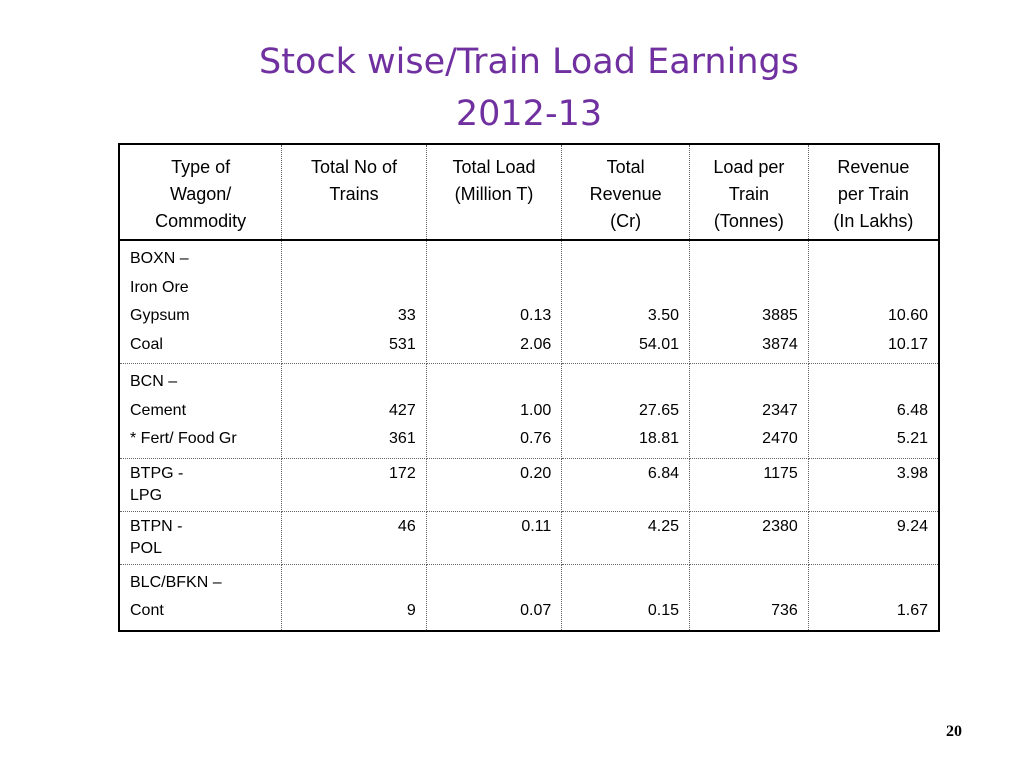 The width and height of the screenshot is (1024, 768). What do you see at coordinates (658, 438) in the screenshot?
I see `cell-value: 18.81` at bounding box center [658, 438].